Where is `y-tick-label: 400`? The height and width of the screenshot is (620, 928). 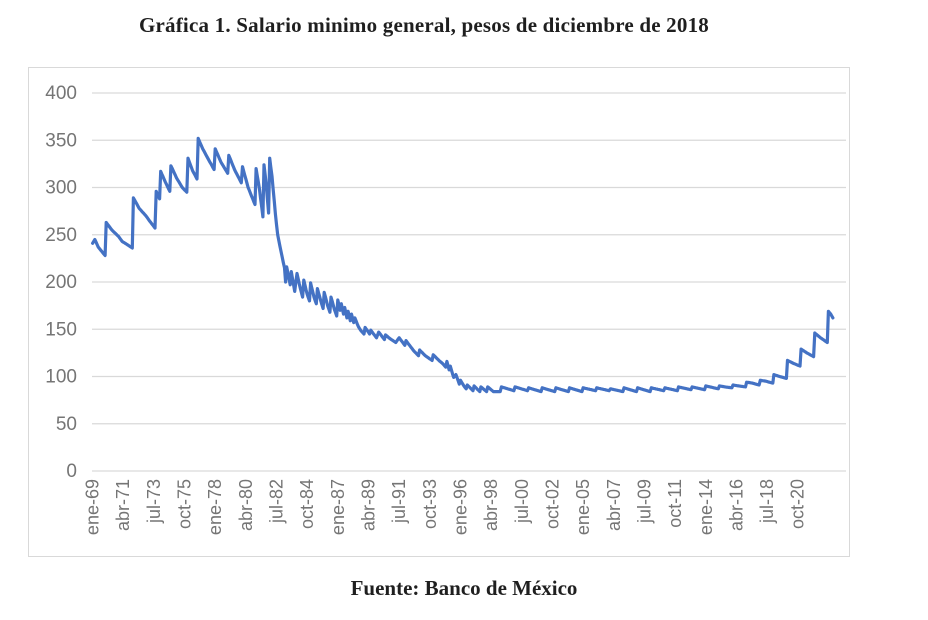
y-tick-label: 400 is located at coordinates (61, 93).